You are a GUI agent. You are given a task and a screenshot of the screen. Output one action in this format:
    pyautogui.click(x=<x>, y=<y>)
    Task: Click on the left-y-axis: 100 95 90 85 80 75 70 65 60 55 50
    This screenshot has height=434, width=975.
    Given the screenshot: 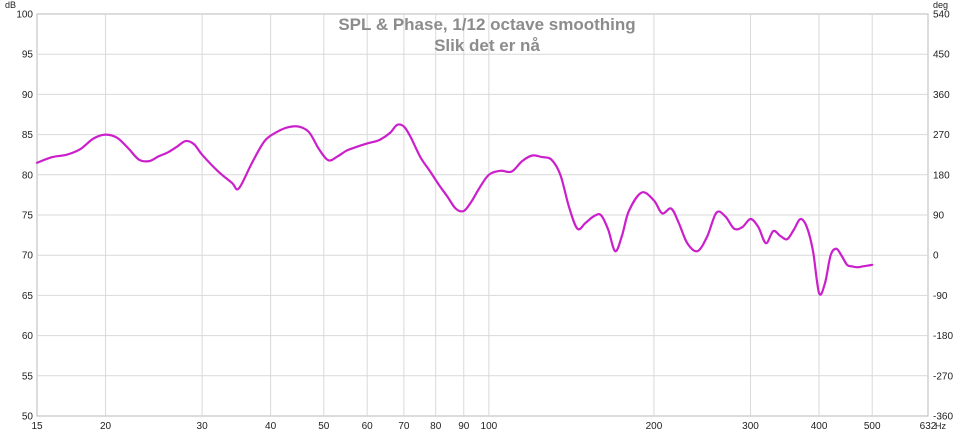 What is the action you would take?
    pyautogui.click(x=24, y=216)
    